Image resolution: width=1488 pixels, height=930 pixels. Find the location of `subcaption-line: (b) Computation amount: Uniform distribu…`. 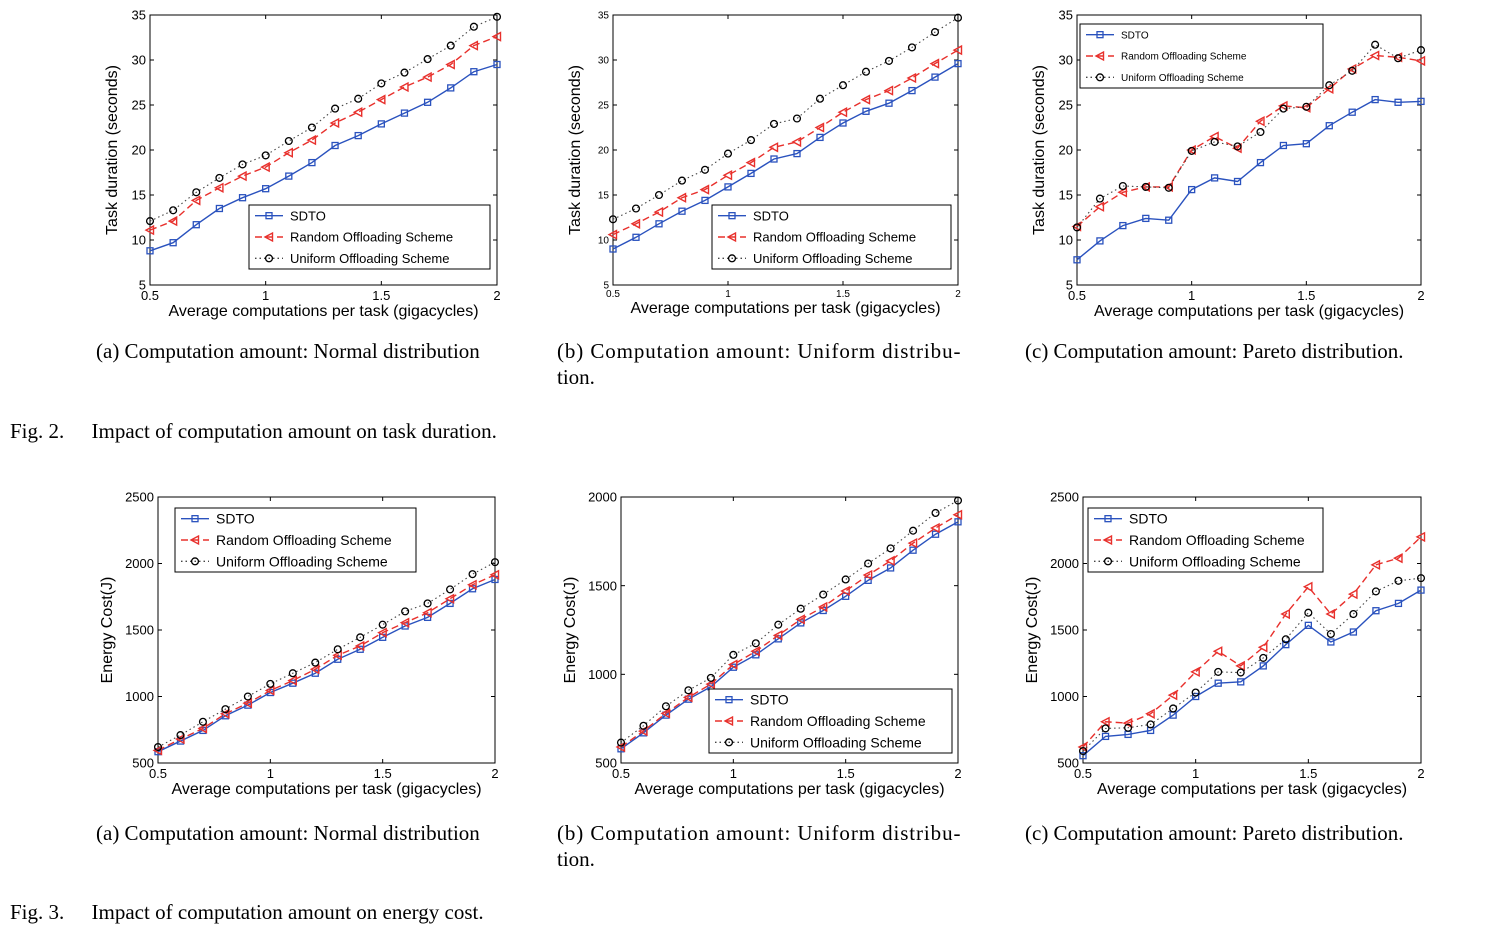

subcaption-line: (b) Computation amount: Uniform distribu… is located at coordinates (759, 833).